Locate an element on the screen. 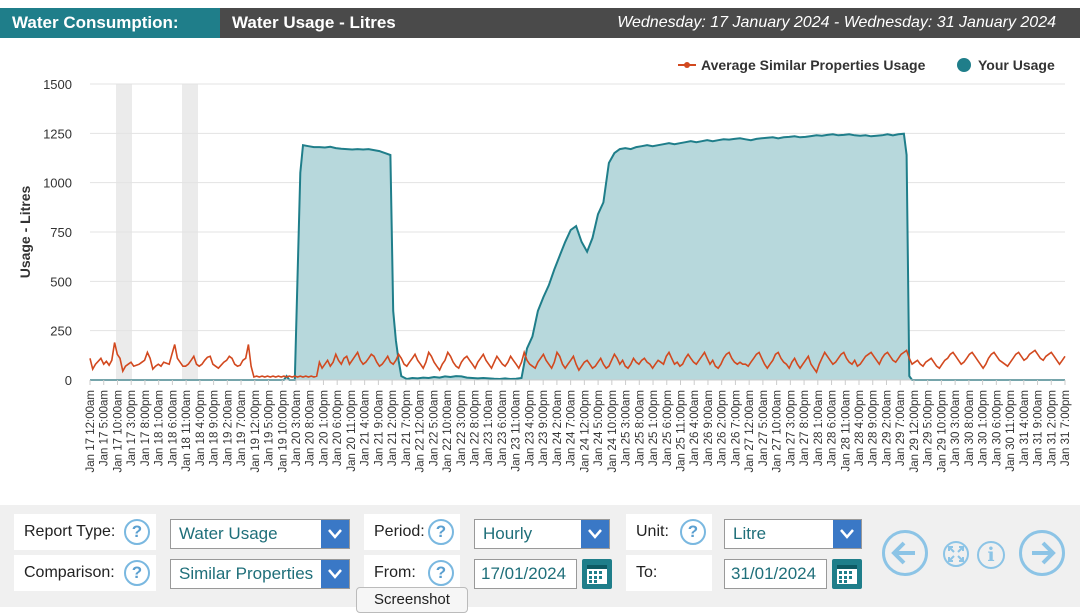 This screenshot has height=613, width=1080. x-tick-label: Jan 27 8:00pm is located at coordinates (805, 428).